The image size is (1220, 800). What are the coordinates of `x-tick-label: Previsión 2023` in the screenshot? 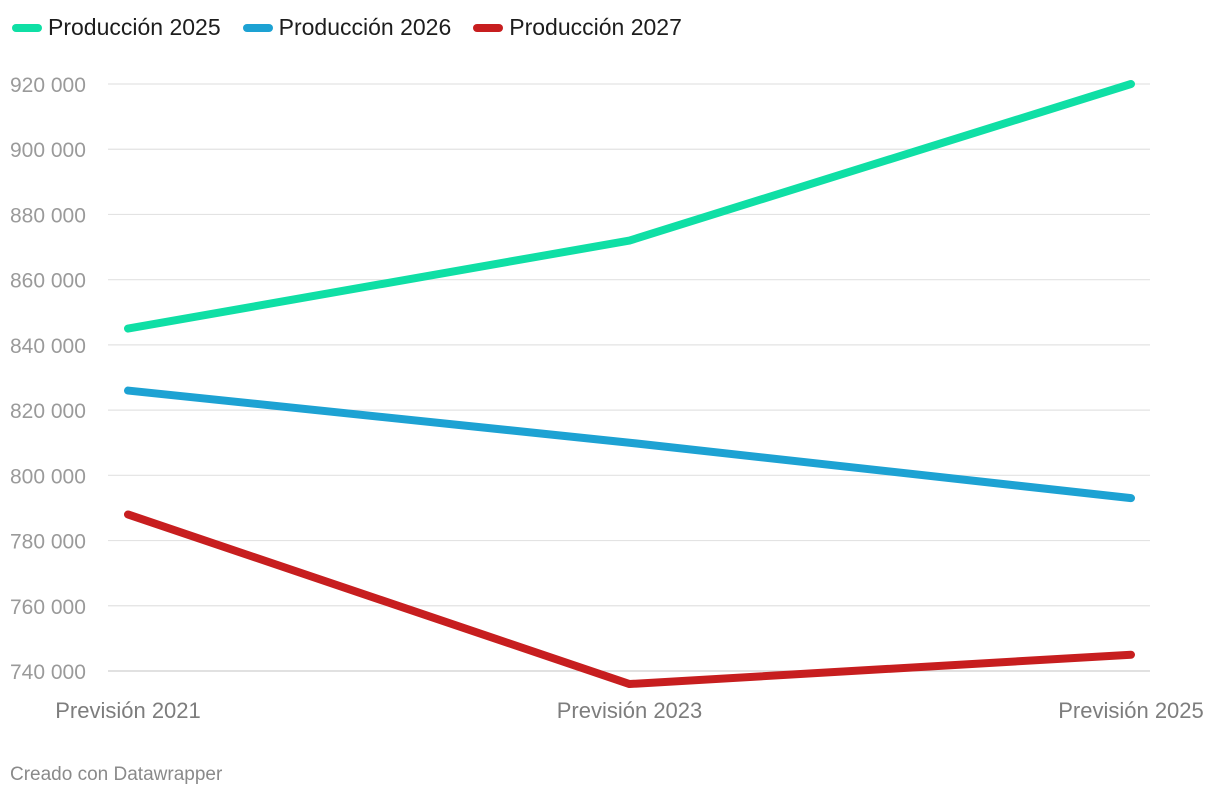 It's located at (630, 710).